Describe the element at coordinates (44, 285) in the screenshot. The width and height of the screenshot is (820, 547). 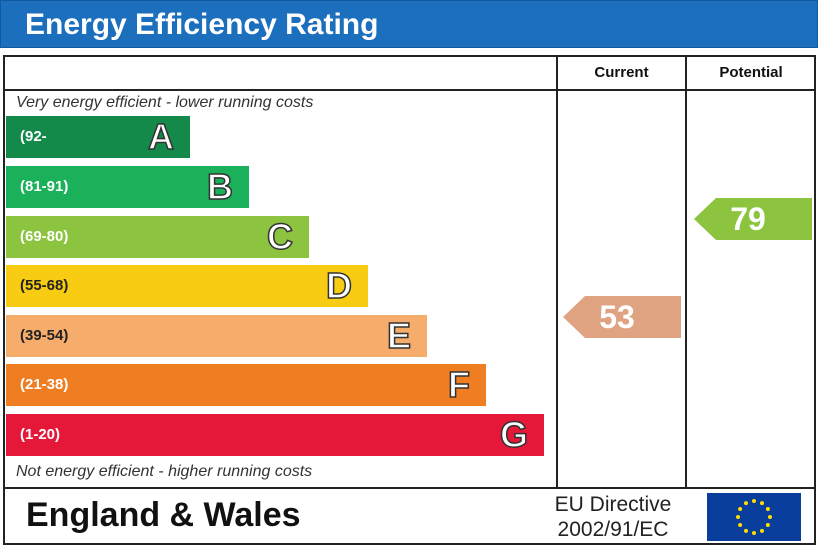
I see `band-range-label: (55-68)` at that location.